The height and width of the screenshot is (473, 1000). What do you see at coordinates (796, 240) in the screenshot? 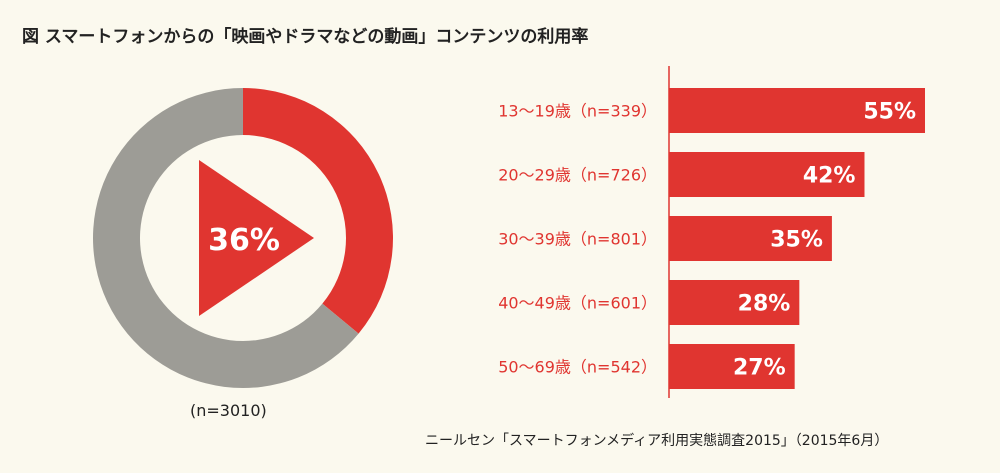
I see `bar-value-label: 35%` at bounding box center [796, 240].